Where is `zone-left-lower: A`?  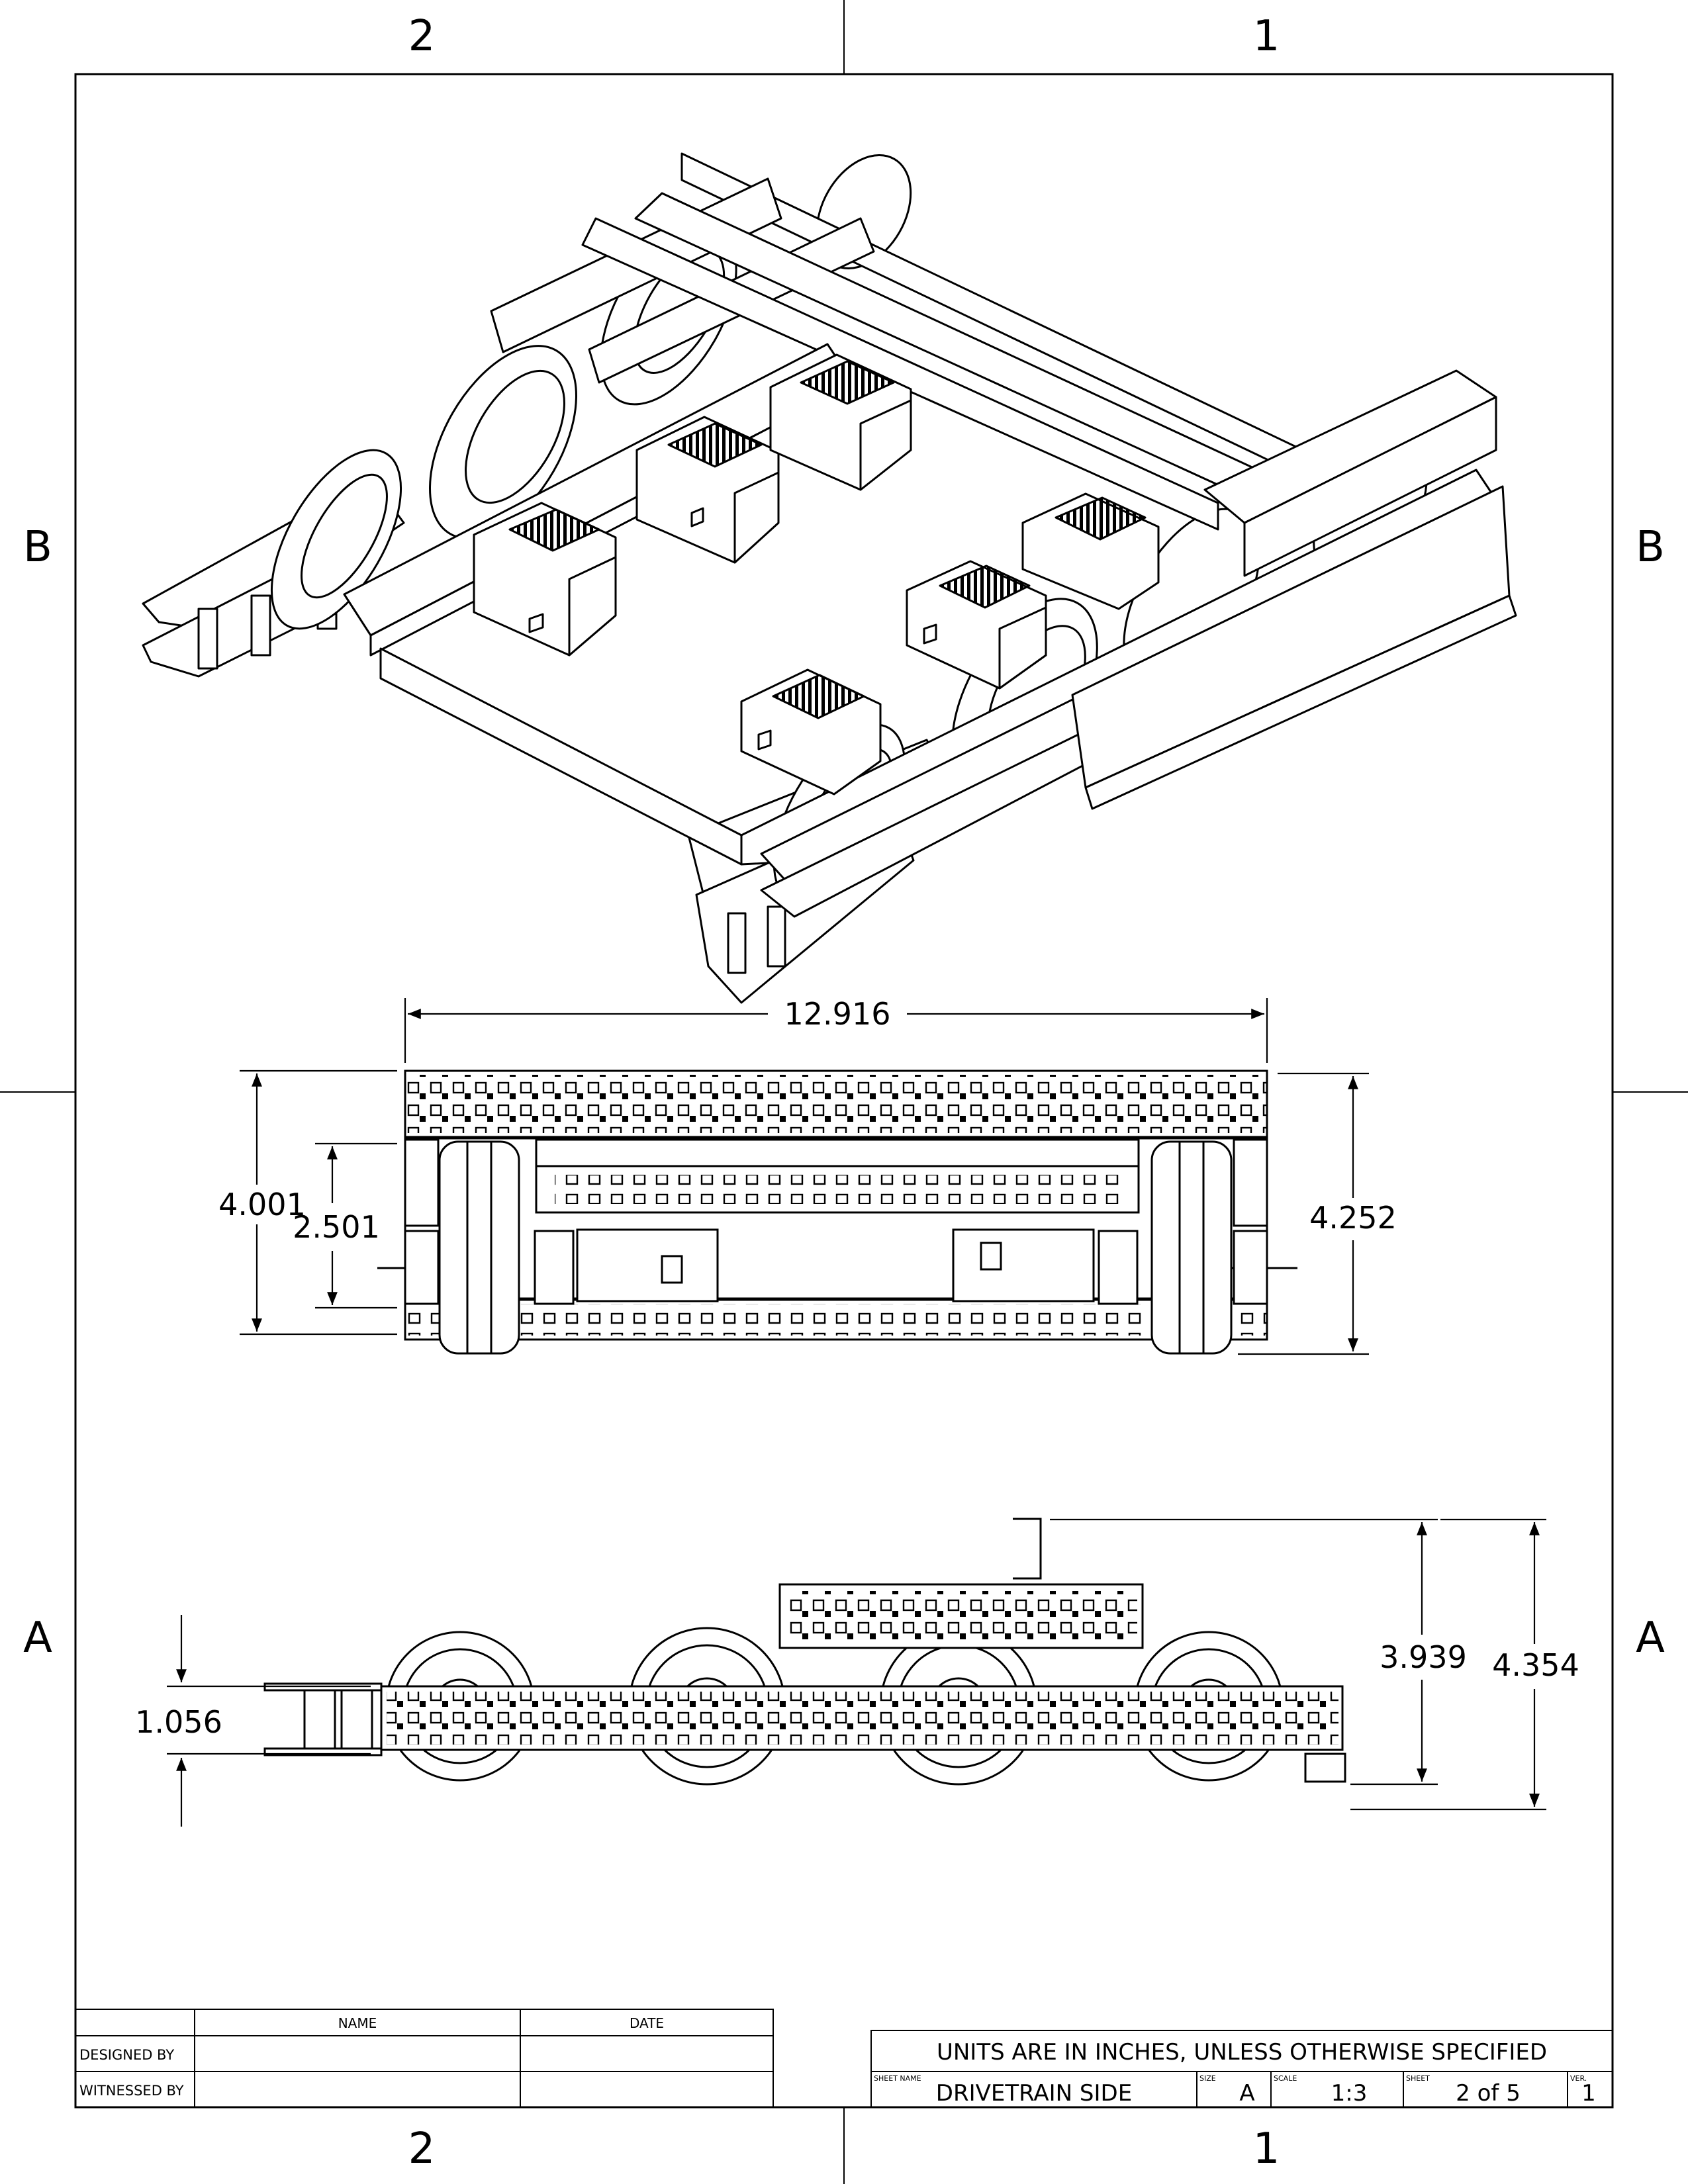 zone-left-lower: A is located at coordinates (37, 1638).